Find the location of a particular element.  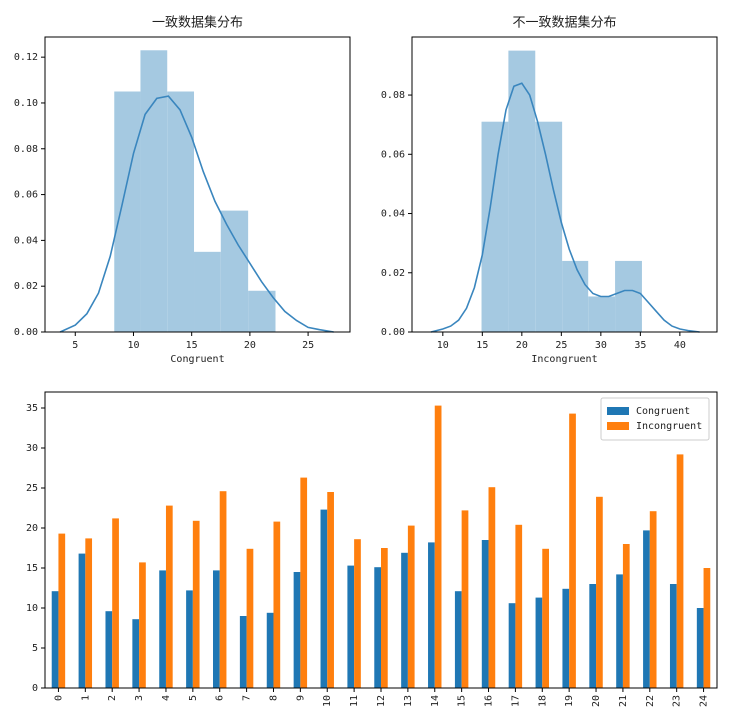

y-tick-label: 0.10 is located at coordinates (26, 103).